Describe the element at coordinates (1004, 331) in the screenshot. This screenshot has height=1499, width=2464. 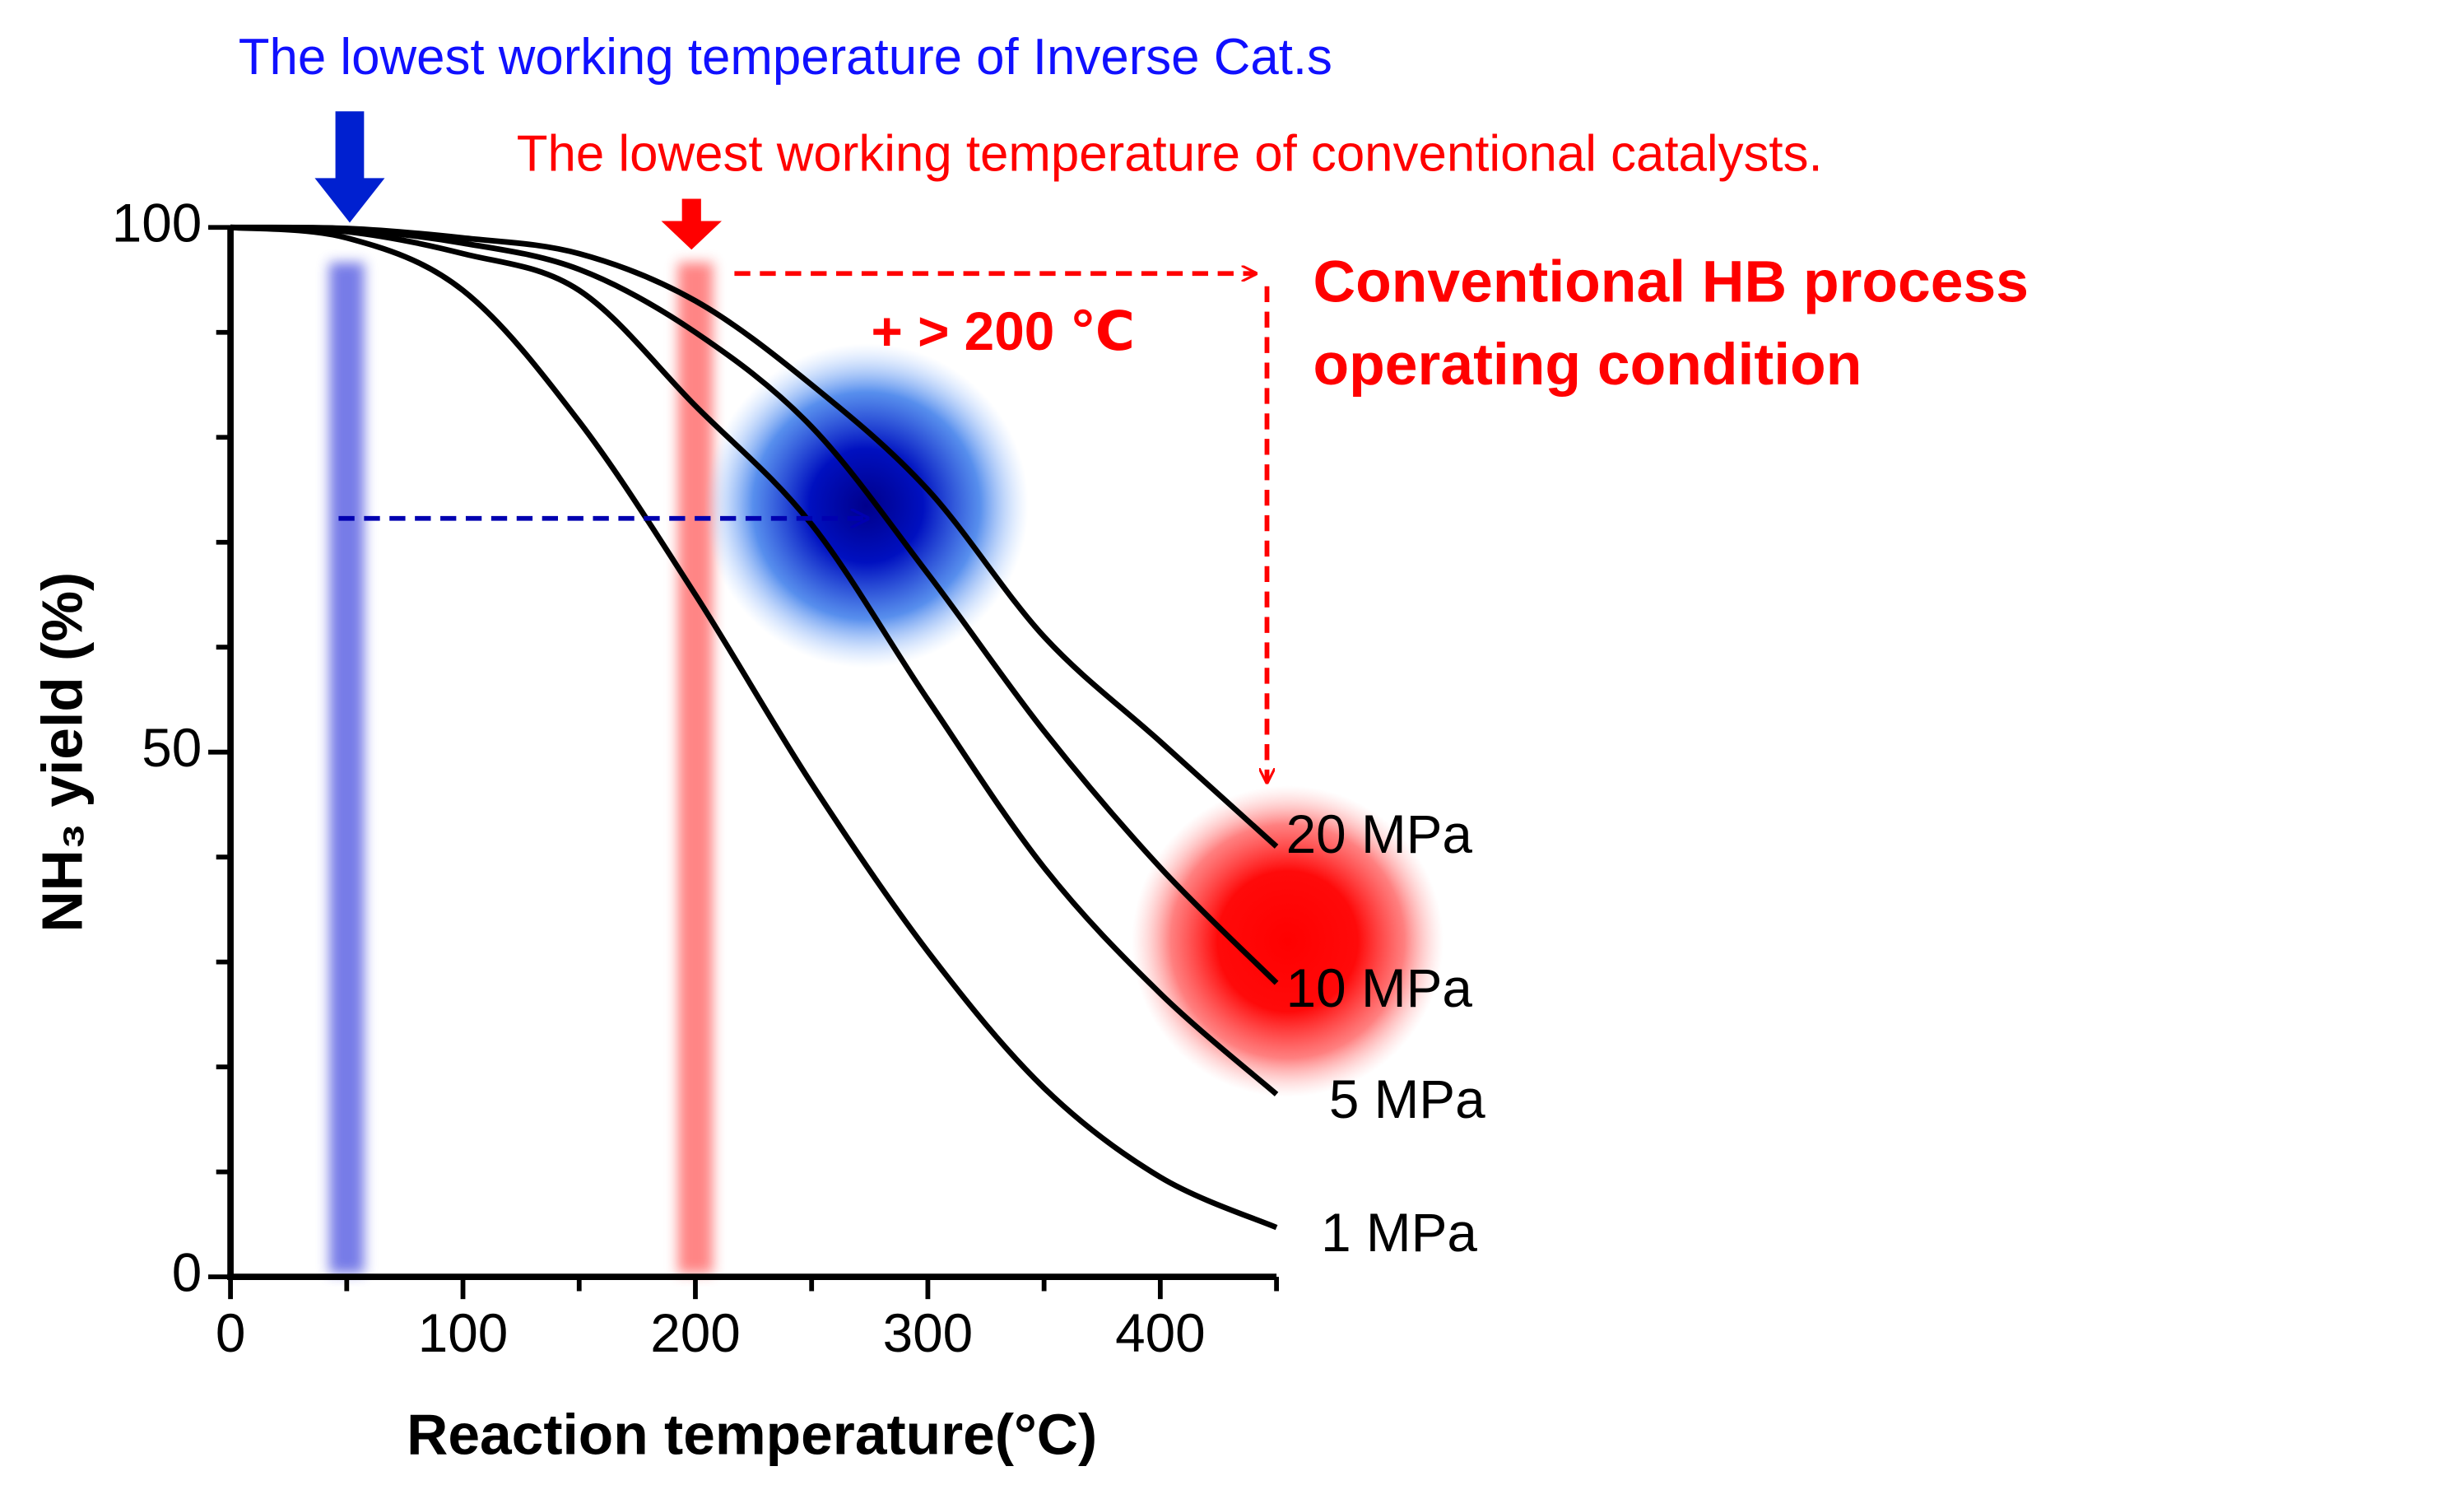
I see `annotation: + > 200 ℃` at that location.